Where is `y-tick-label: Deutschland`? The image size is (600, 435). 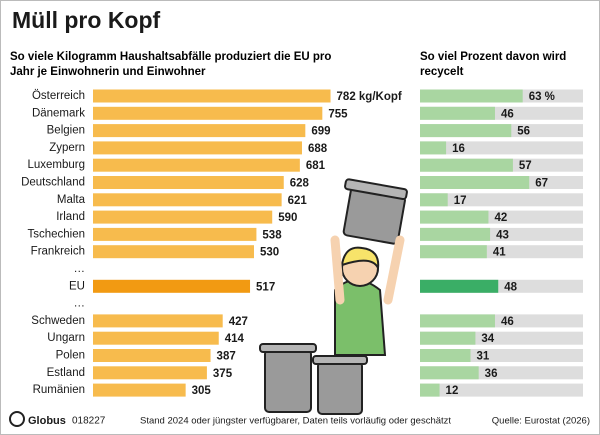
y-tick-label: Deutschland is located at coordinates (53, 183).